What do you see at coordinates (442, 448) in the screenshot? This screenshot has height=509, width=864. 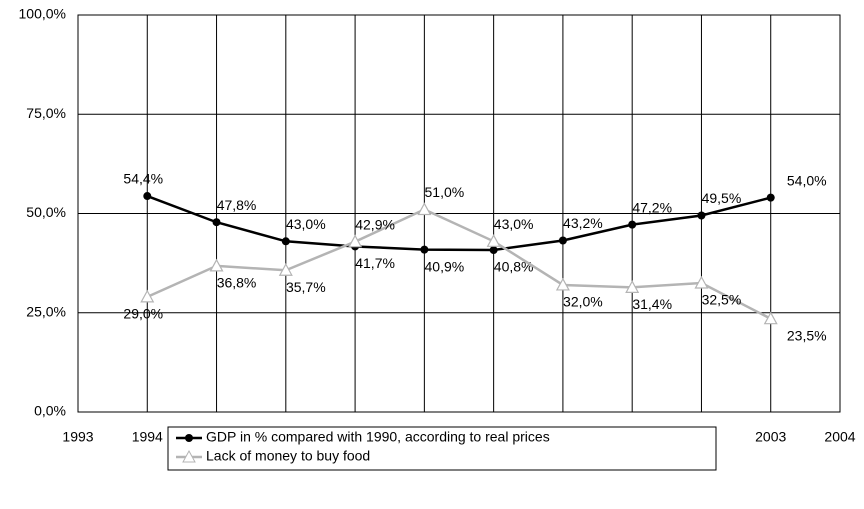 I see `legend-box` at bounding box center [442, 448].